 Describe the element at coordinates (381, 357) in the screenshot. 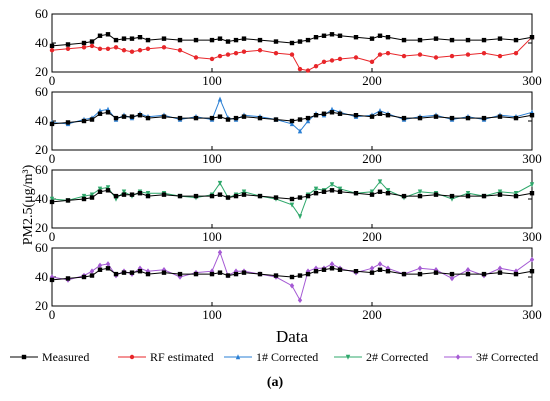

I see `legend-item-2-corrected: 2# Corrected` at that location.